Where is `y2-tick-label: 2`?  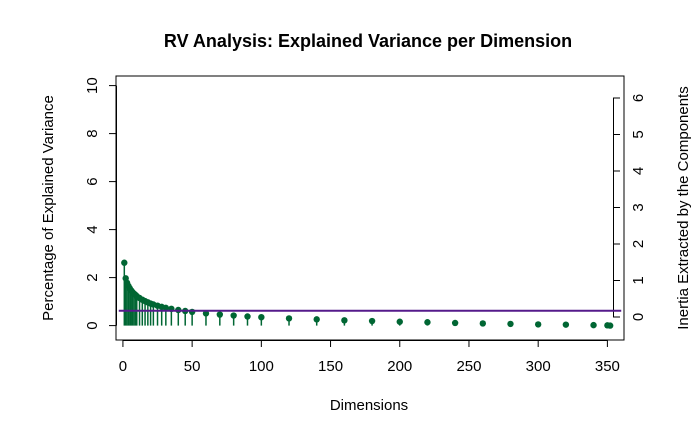
y2-tick-label: 2 is located at coordinates (638, 244).